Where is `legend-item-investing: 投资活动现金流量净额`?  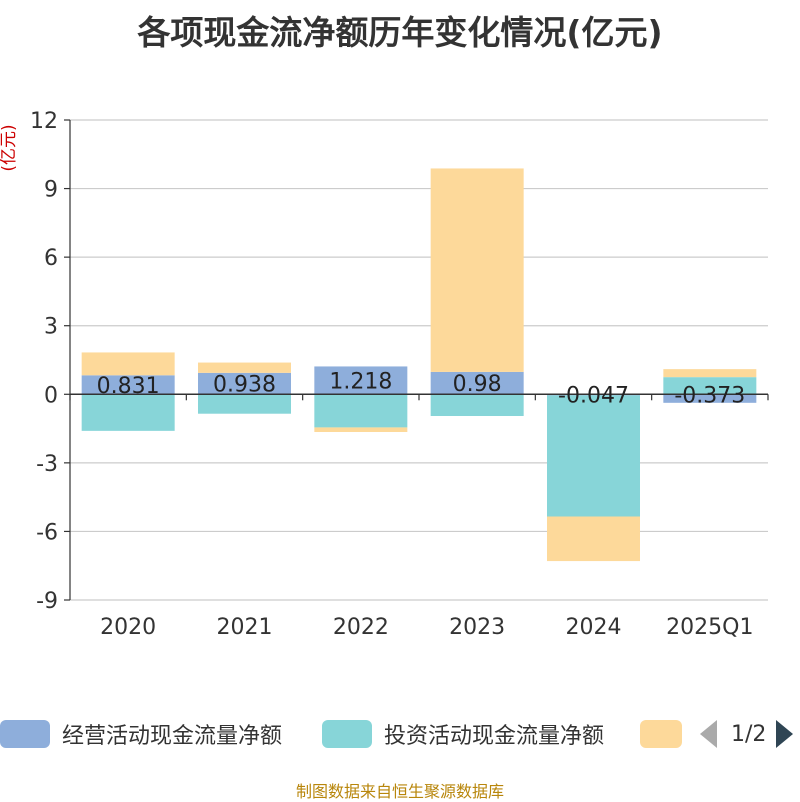 legend-item-investing: 投资活动现金流量净额 is located at coordinates (463, 734).